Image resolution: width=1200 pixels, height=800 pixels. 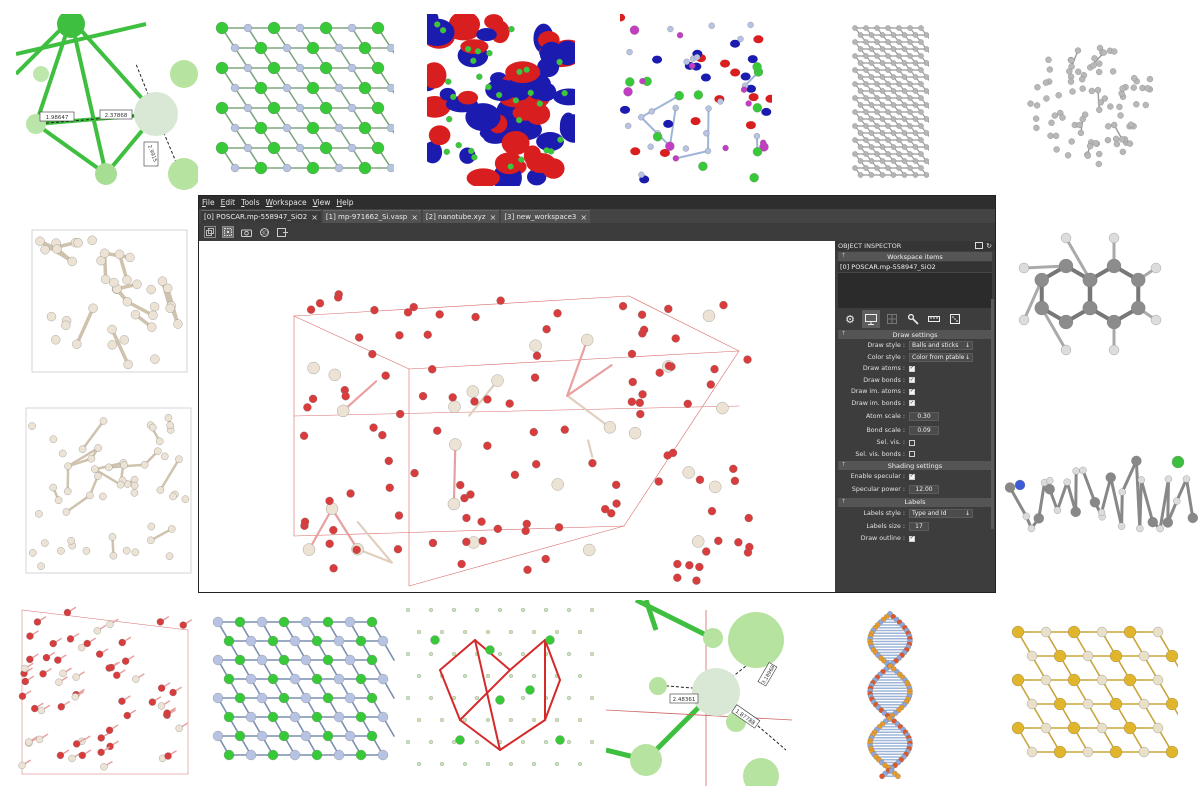 I want to click on menu-view: View, so click(x=321, y=202).